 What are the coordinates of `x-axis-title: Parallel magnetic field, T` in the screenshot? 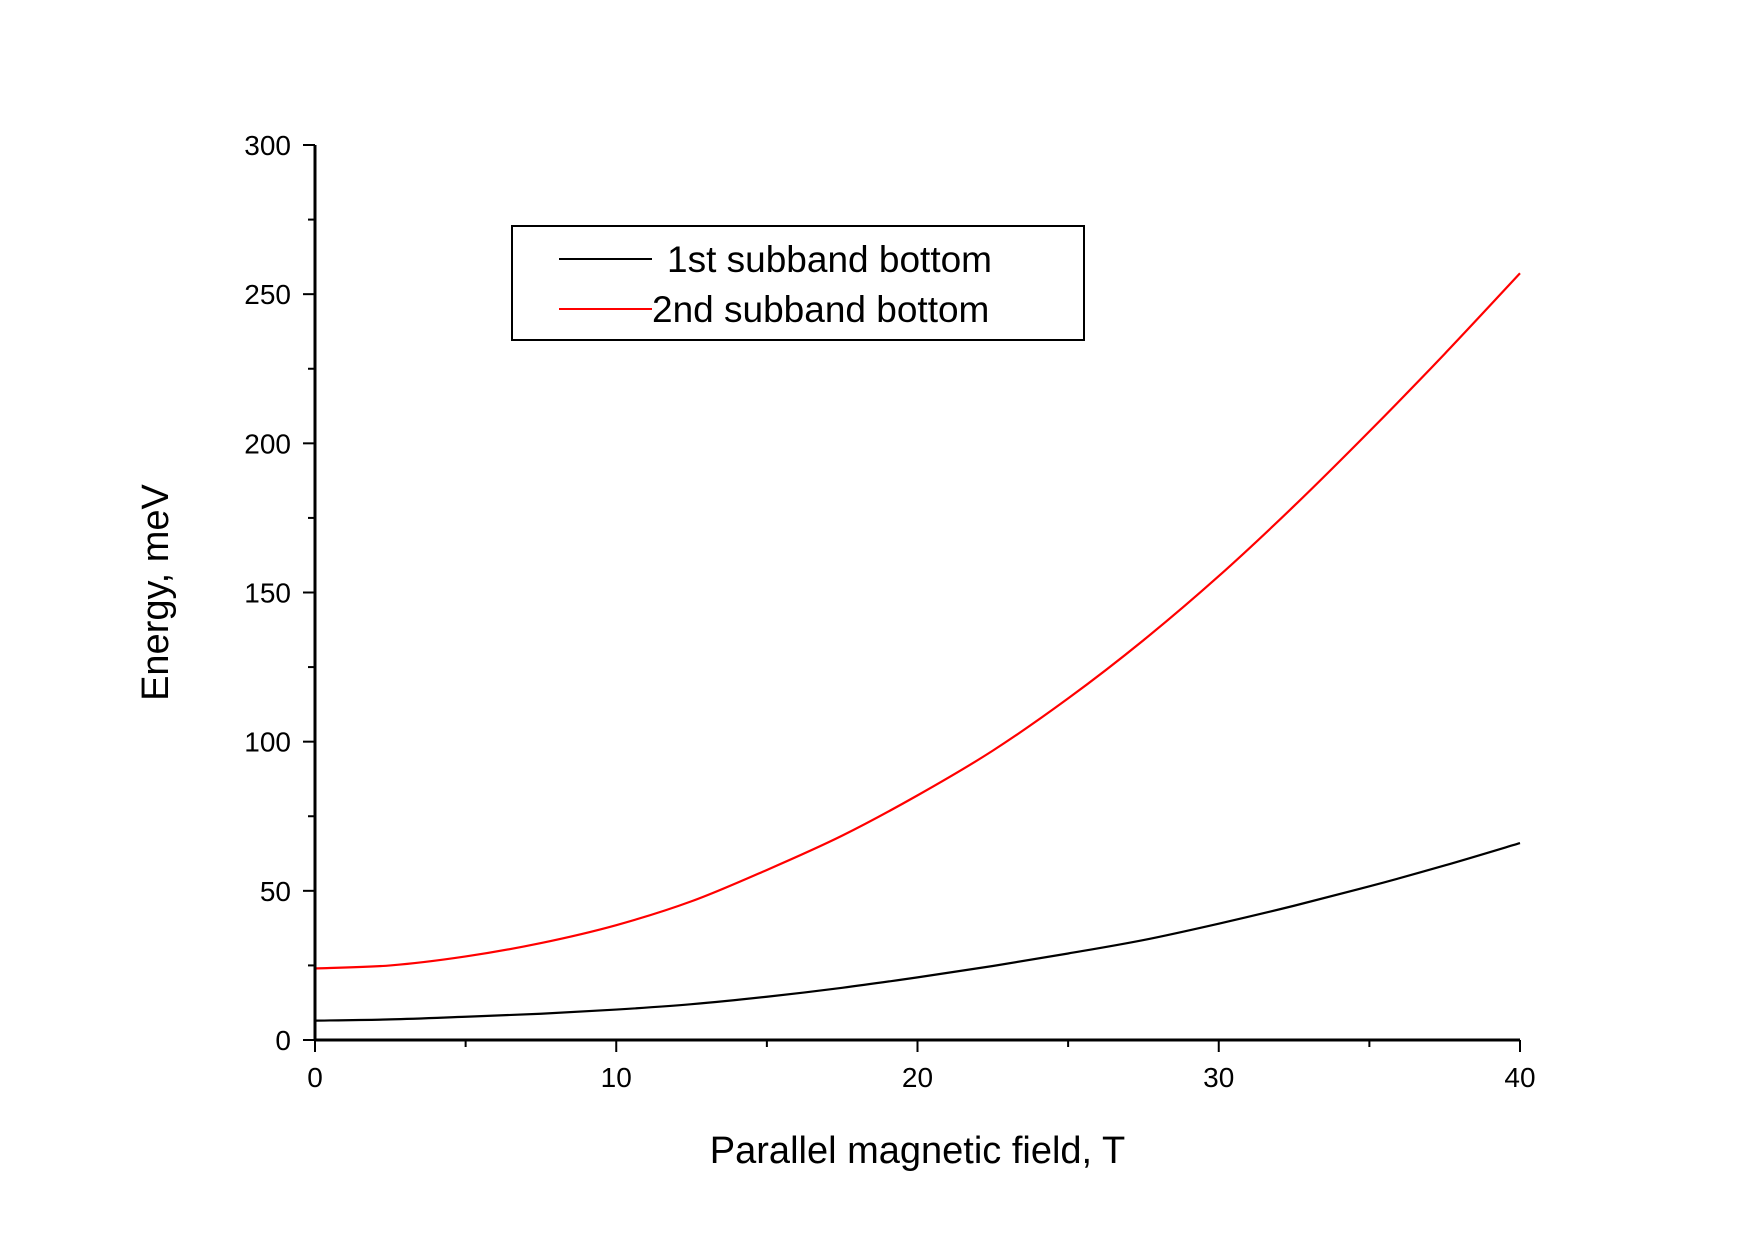 It's located at (917, 1151).